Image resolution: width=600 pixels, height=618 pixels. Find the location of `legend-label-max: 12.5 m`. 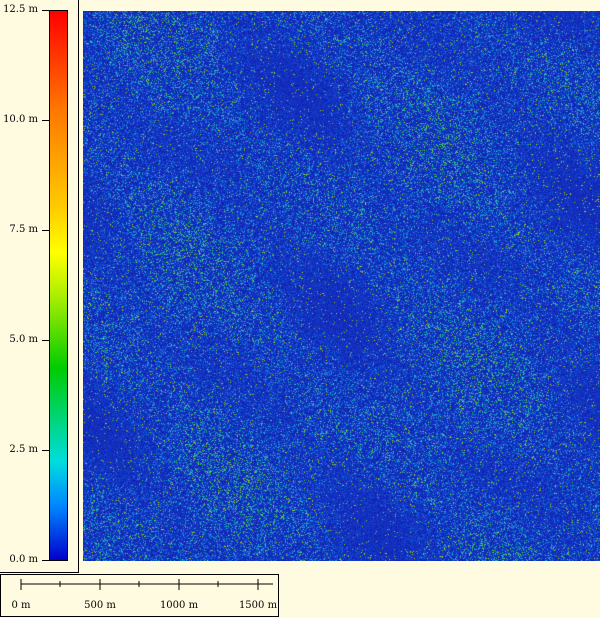

legend-label-max: 12.5 m is located at coordinates (20, 9).